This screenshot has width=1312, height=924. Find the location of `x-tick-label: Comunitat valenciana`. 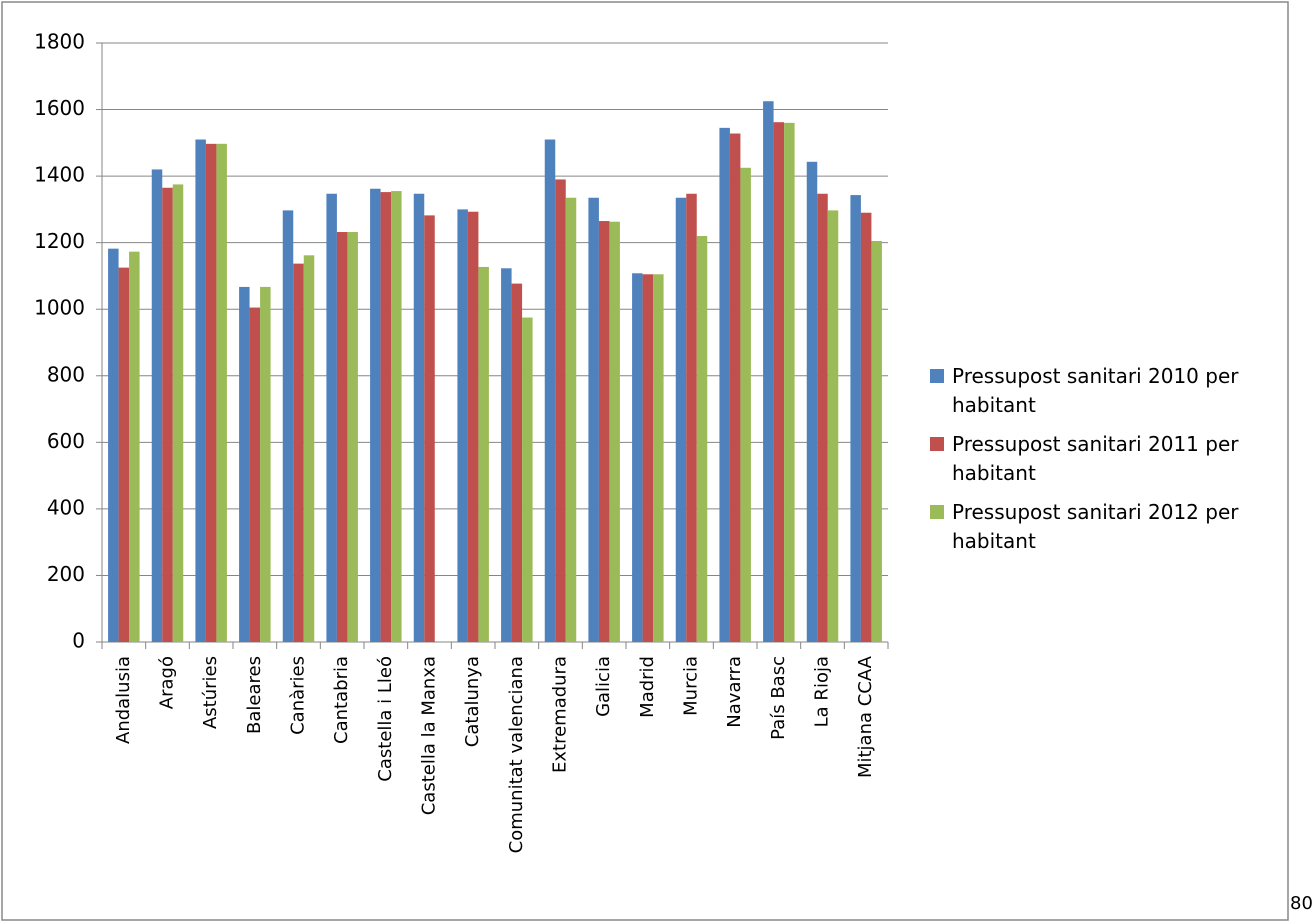

x-tick-label: Comunitat valenciana is located at coordinates (516, 754).